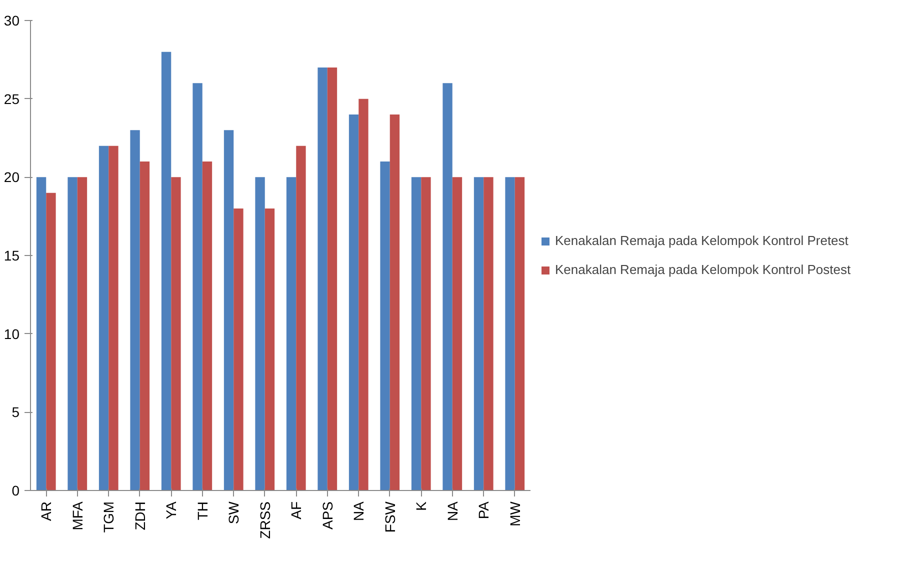 Image resolution: width=907 pixels, height=570 pixels. Describe the element at coordinates (16, 490) in the screenshot. I see `y-tick-label: 0` at that location.